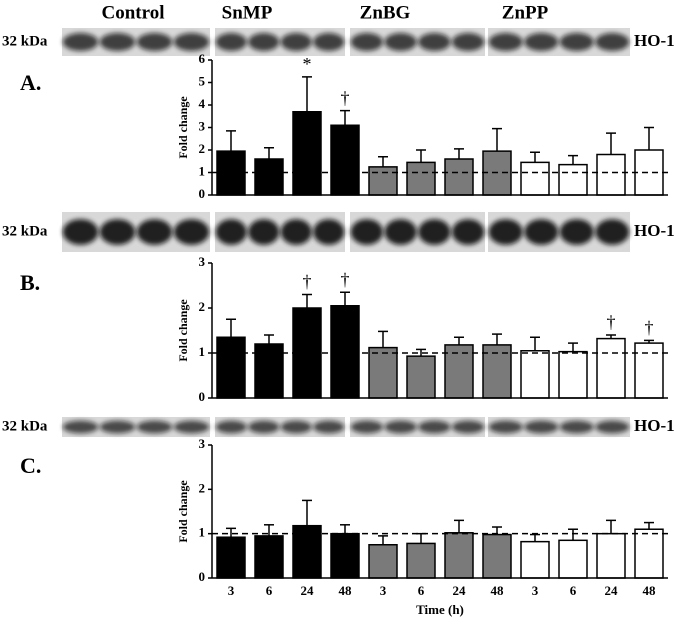 The height and width of the screenshot is (623, 685). Describe the element at coordinates (30, 282) in the screenshot. I see `panel-label: B.` at that location.